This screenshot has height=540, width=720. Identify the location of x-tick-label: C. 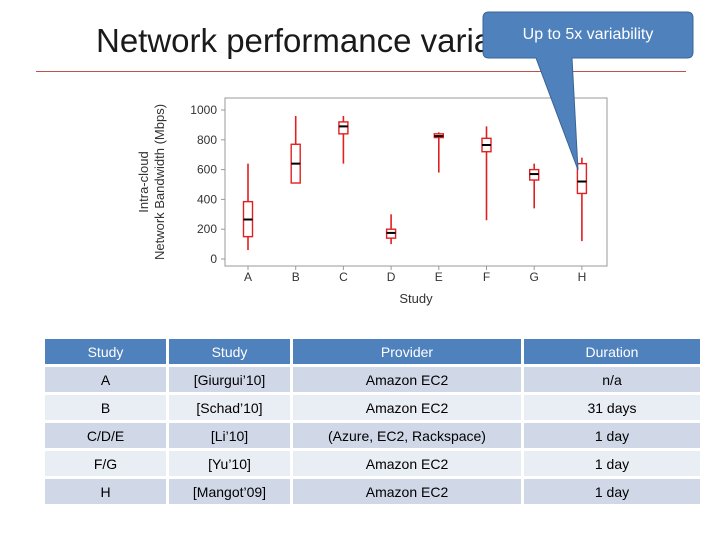
(343, 277).